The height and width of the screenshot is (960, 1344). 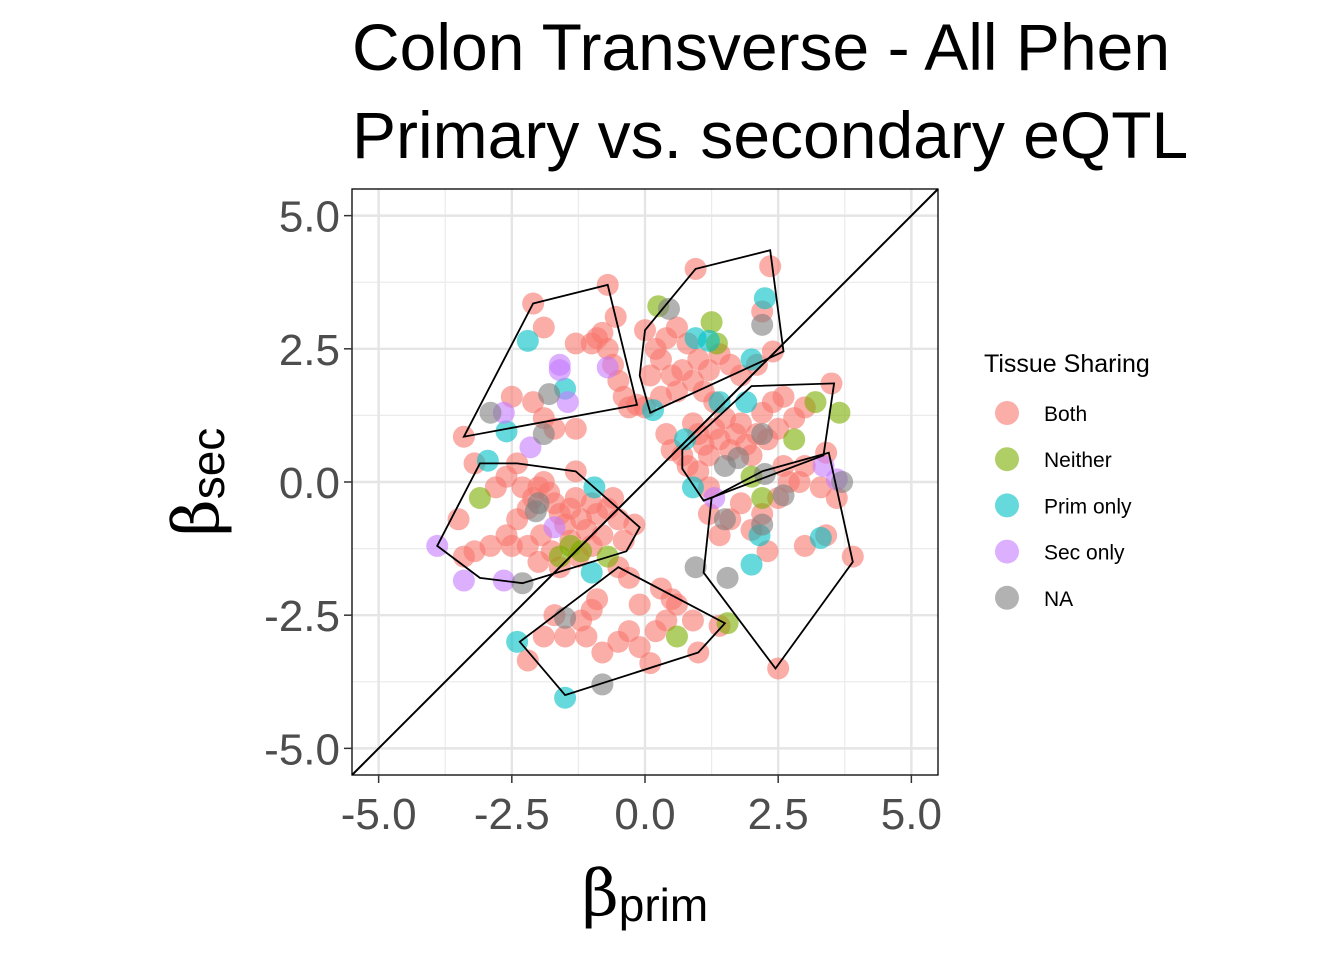 What do you see at coordinates (197, 517) in the screenshot?
I see `y-axis-label-symbol: β` at bounding box center [197, 517].